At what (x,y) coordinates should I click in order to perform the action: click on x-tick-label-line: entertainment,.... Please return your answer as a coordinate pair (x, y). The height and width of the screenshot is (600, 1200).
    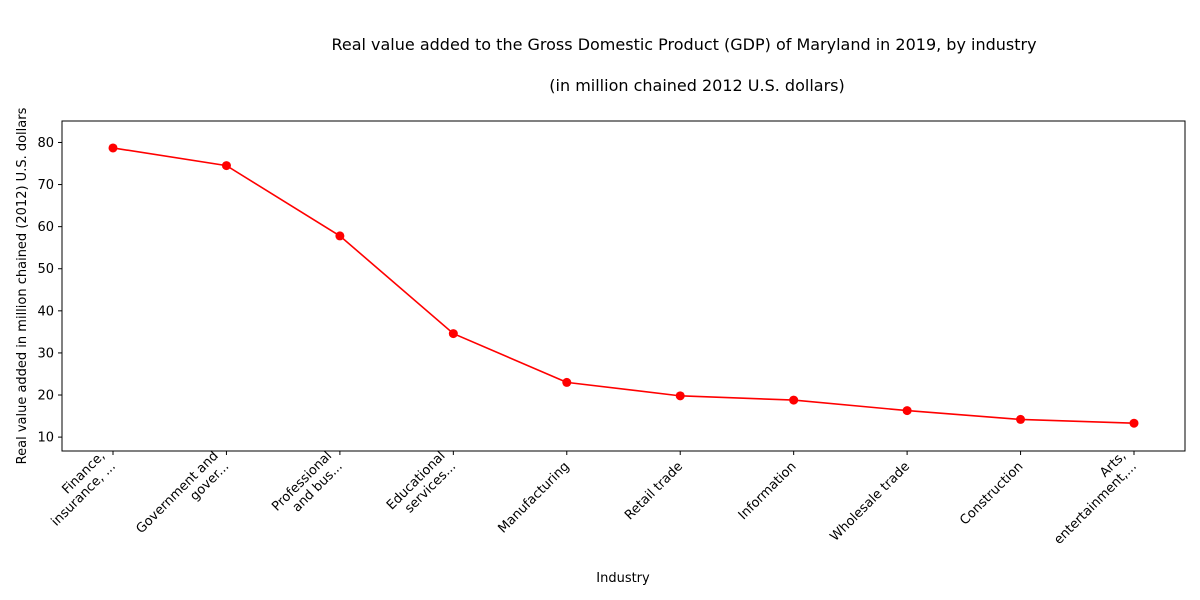
    Looking at the image, I should click on (1095, 503).